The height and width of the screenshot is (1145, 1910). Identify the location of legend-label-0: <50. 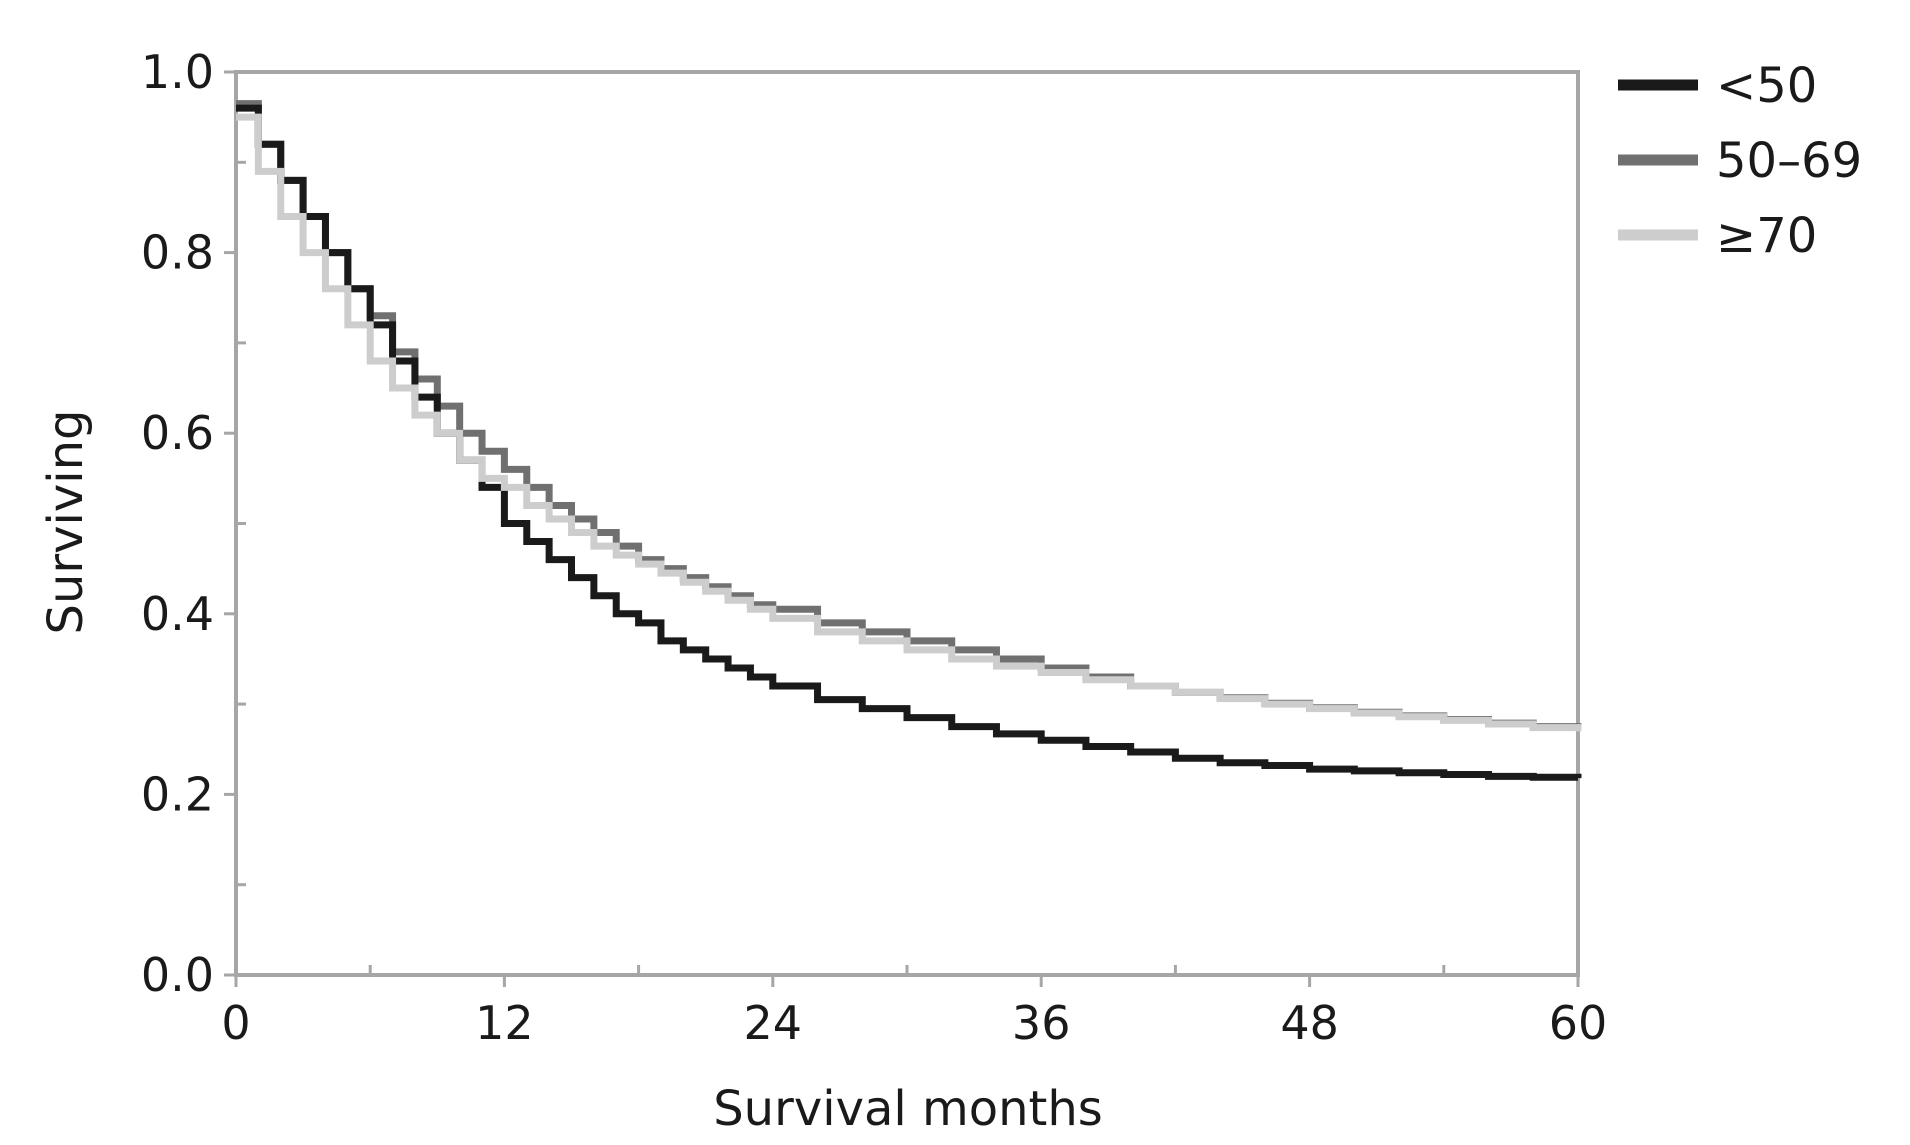
(1766, 86).